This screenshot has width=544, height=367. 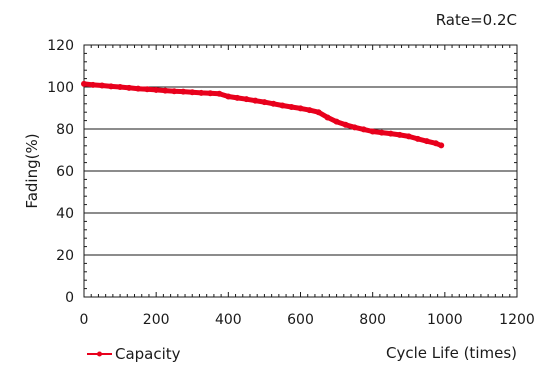 I want to click on rate-annotation: Rate=0.2C, so click(x=476, y=20).